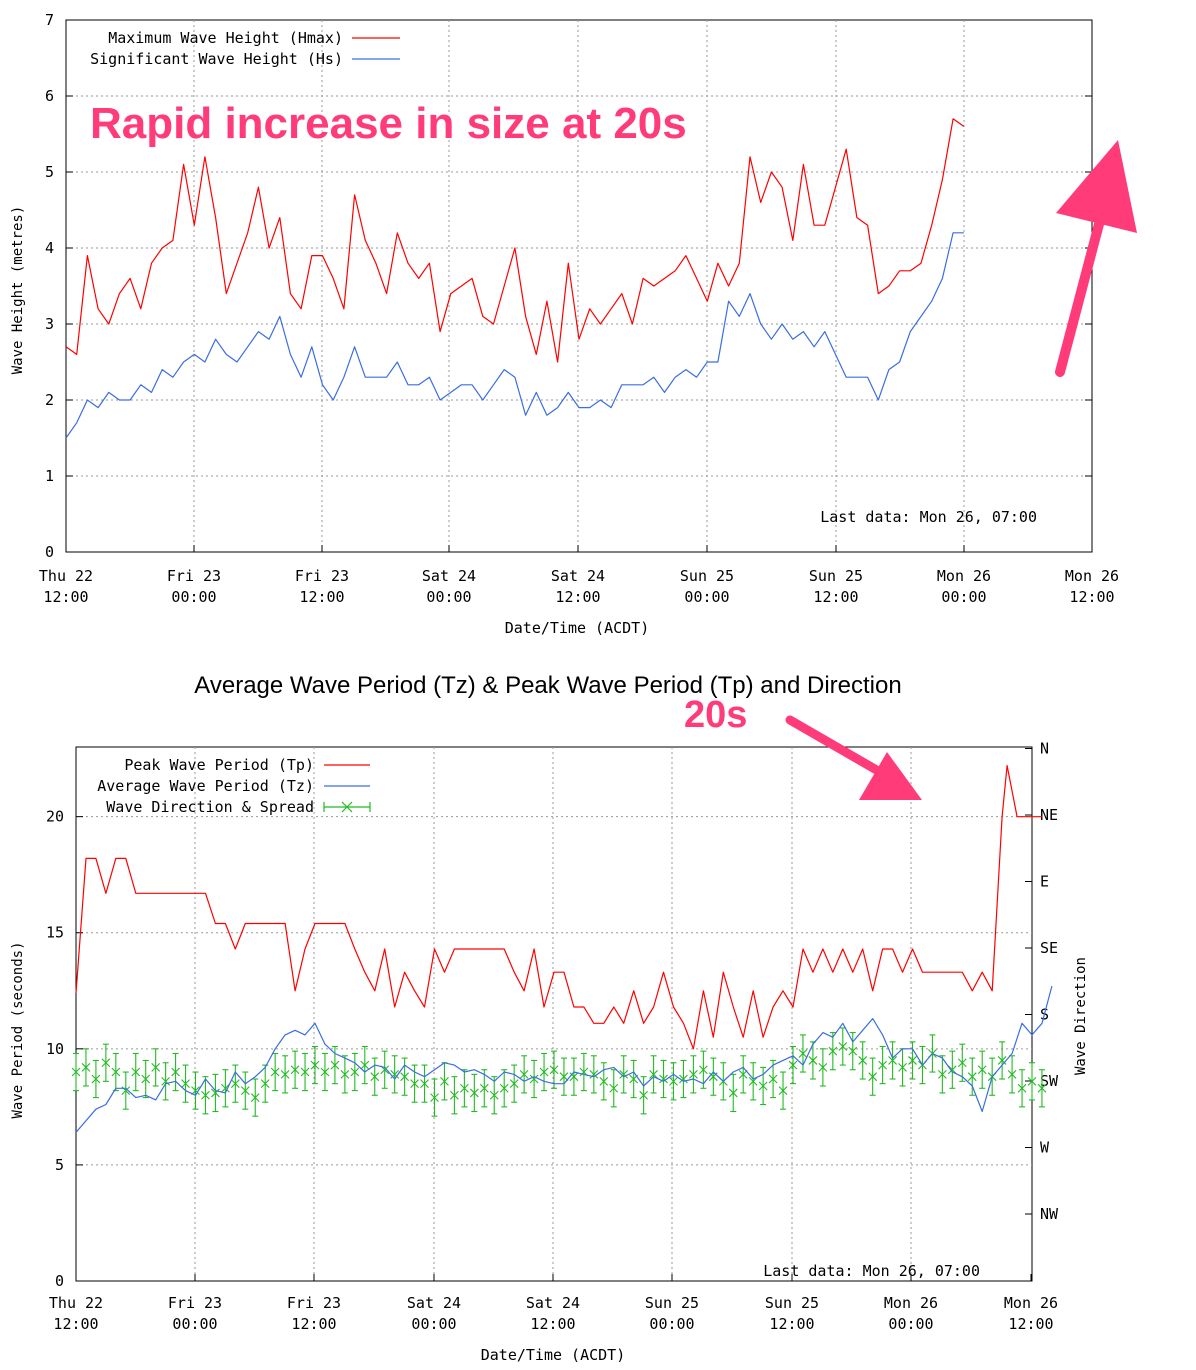  I want to click on bottom-last-data-label: Last data: Mon 26, 07:00, so click(871, 1271).